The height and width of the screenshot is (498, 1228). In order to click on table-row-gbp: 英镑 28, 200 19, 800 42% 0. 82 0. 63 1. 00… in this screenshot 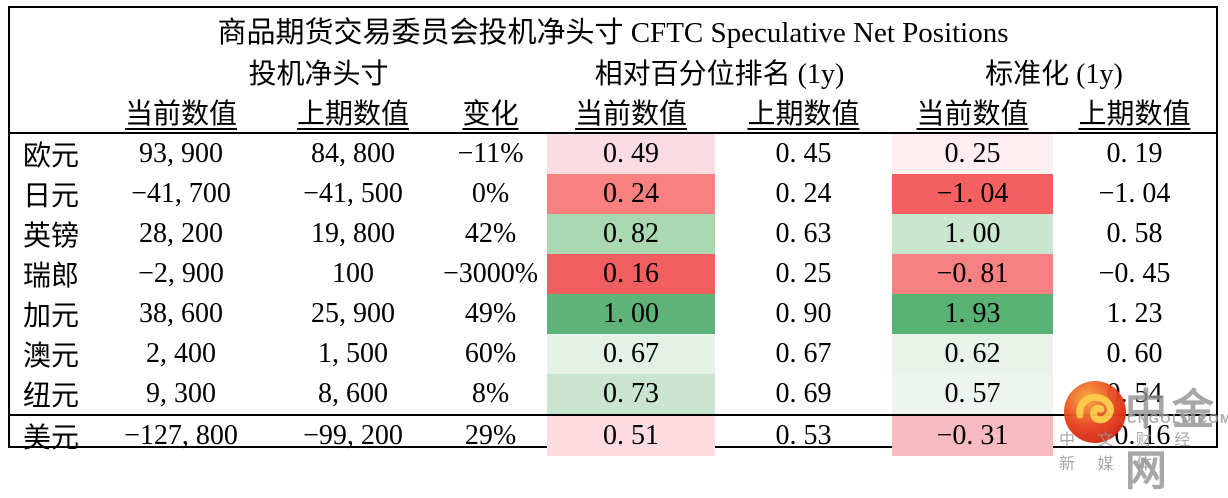, I will do `click(613, 234)`.